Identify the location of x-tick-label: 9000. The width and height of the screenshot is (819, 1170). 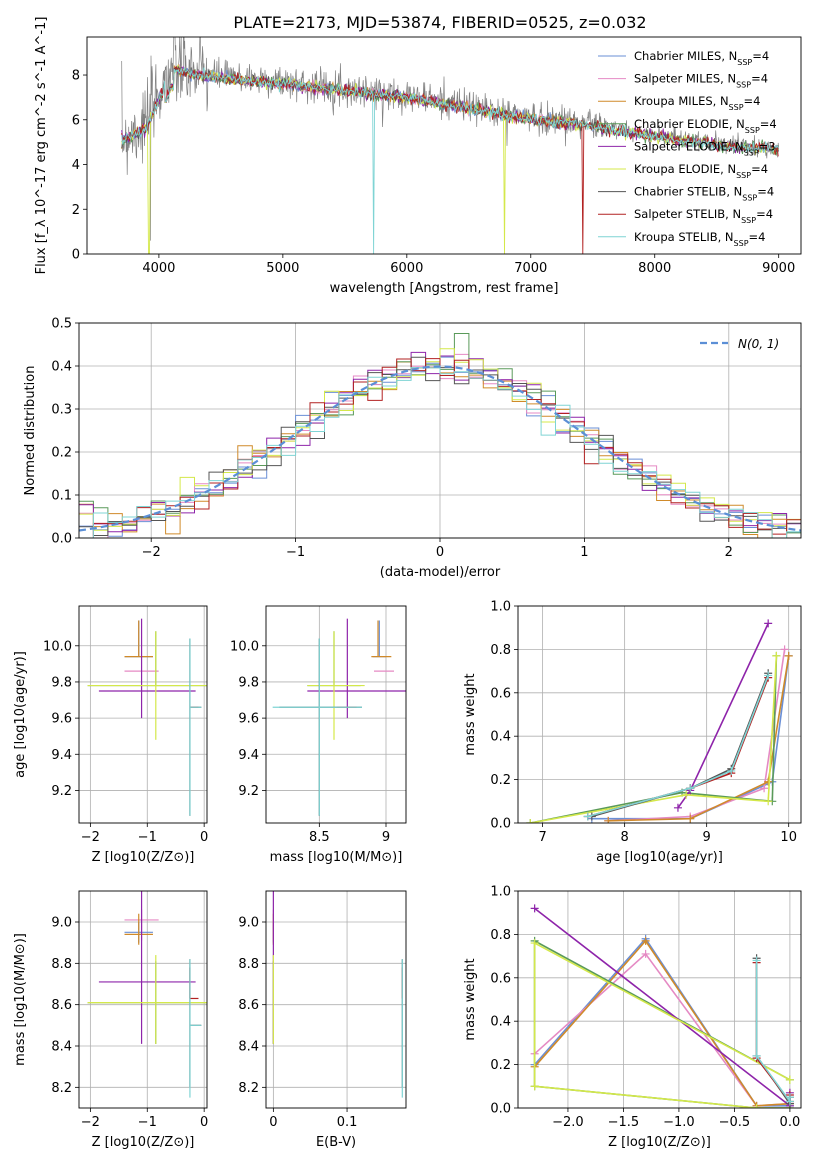
(778, 268).